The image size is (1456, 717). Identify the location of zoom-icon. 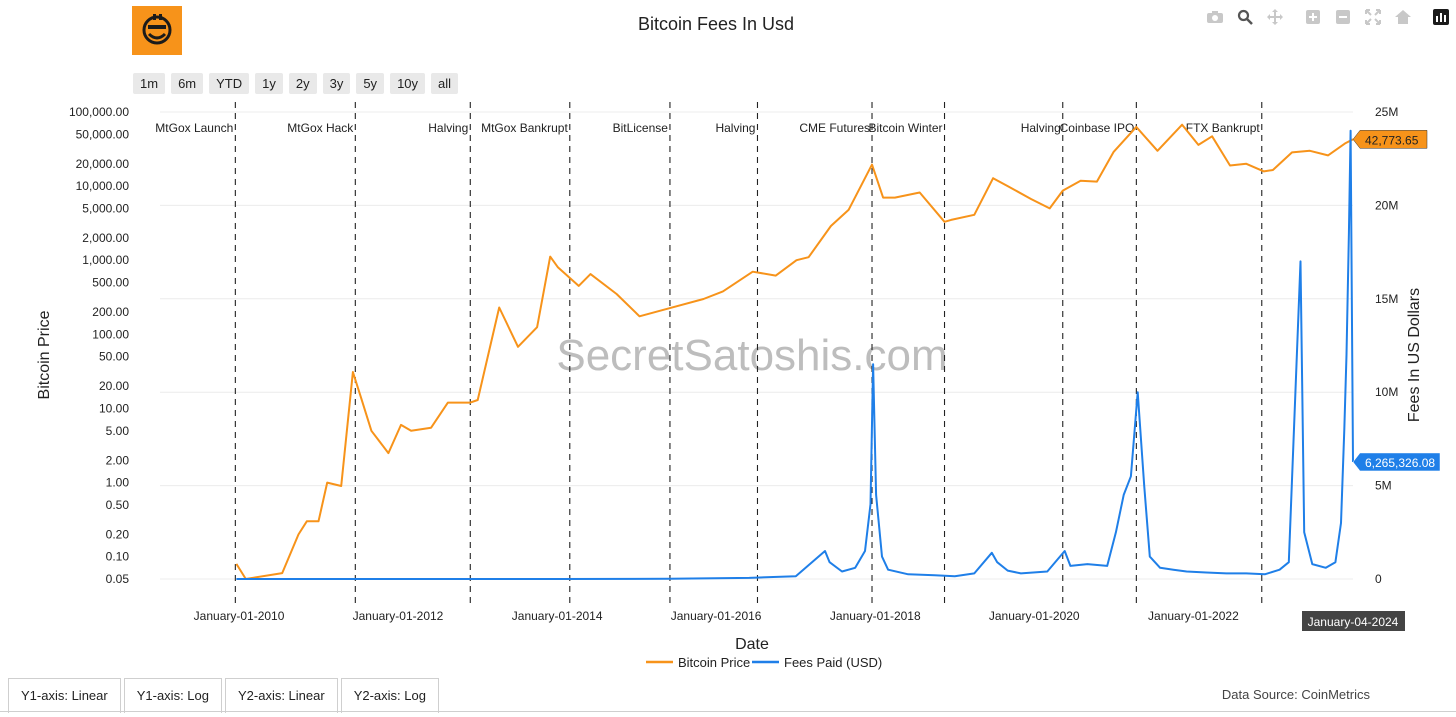
(1245, 17).